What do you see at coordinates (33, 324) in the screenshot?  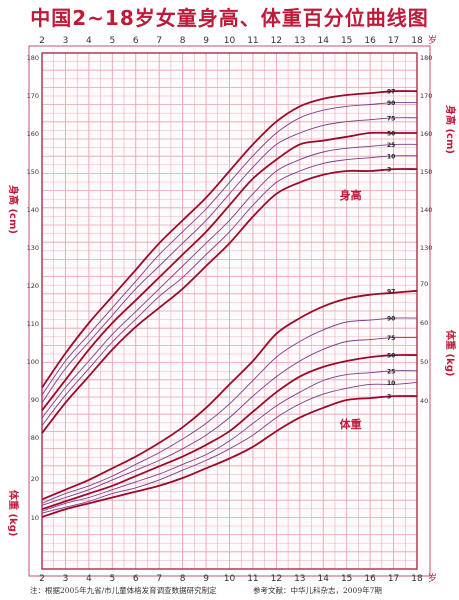 I see `height-tick-left: 110` at bounding box center [33, 324].